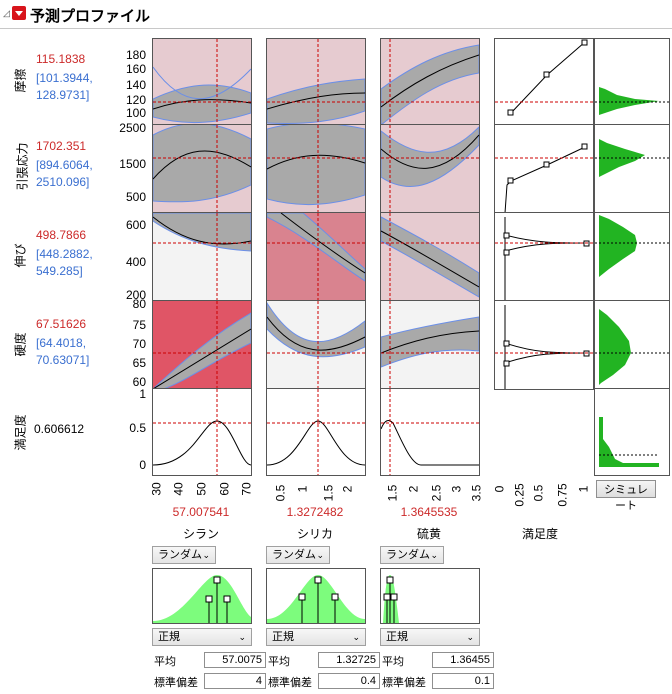 The width and height of the screenshot is (672, 694). I want to click on method-dropdown-sulfur: ランダム ⌄, so click(412, 555).